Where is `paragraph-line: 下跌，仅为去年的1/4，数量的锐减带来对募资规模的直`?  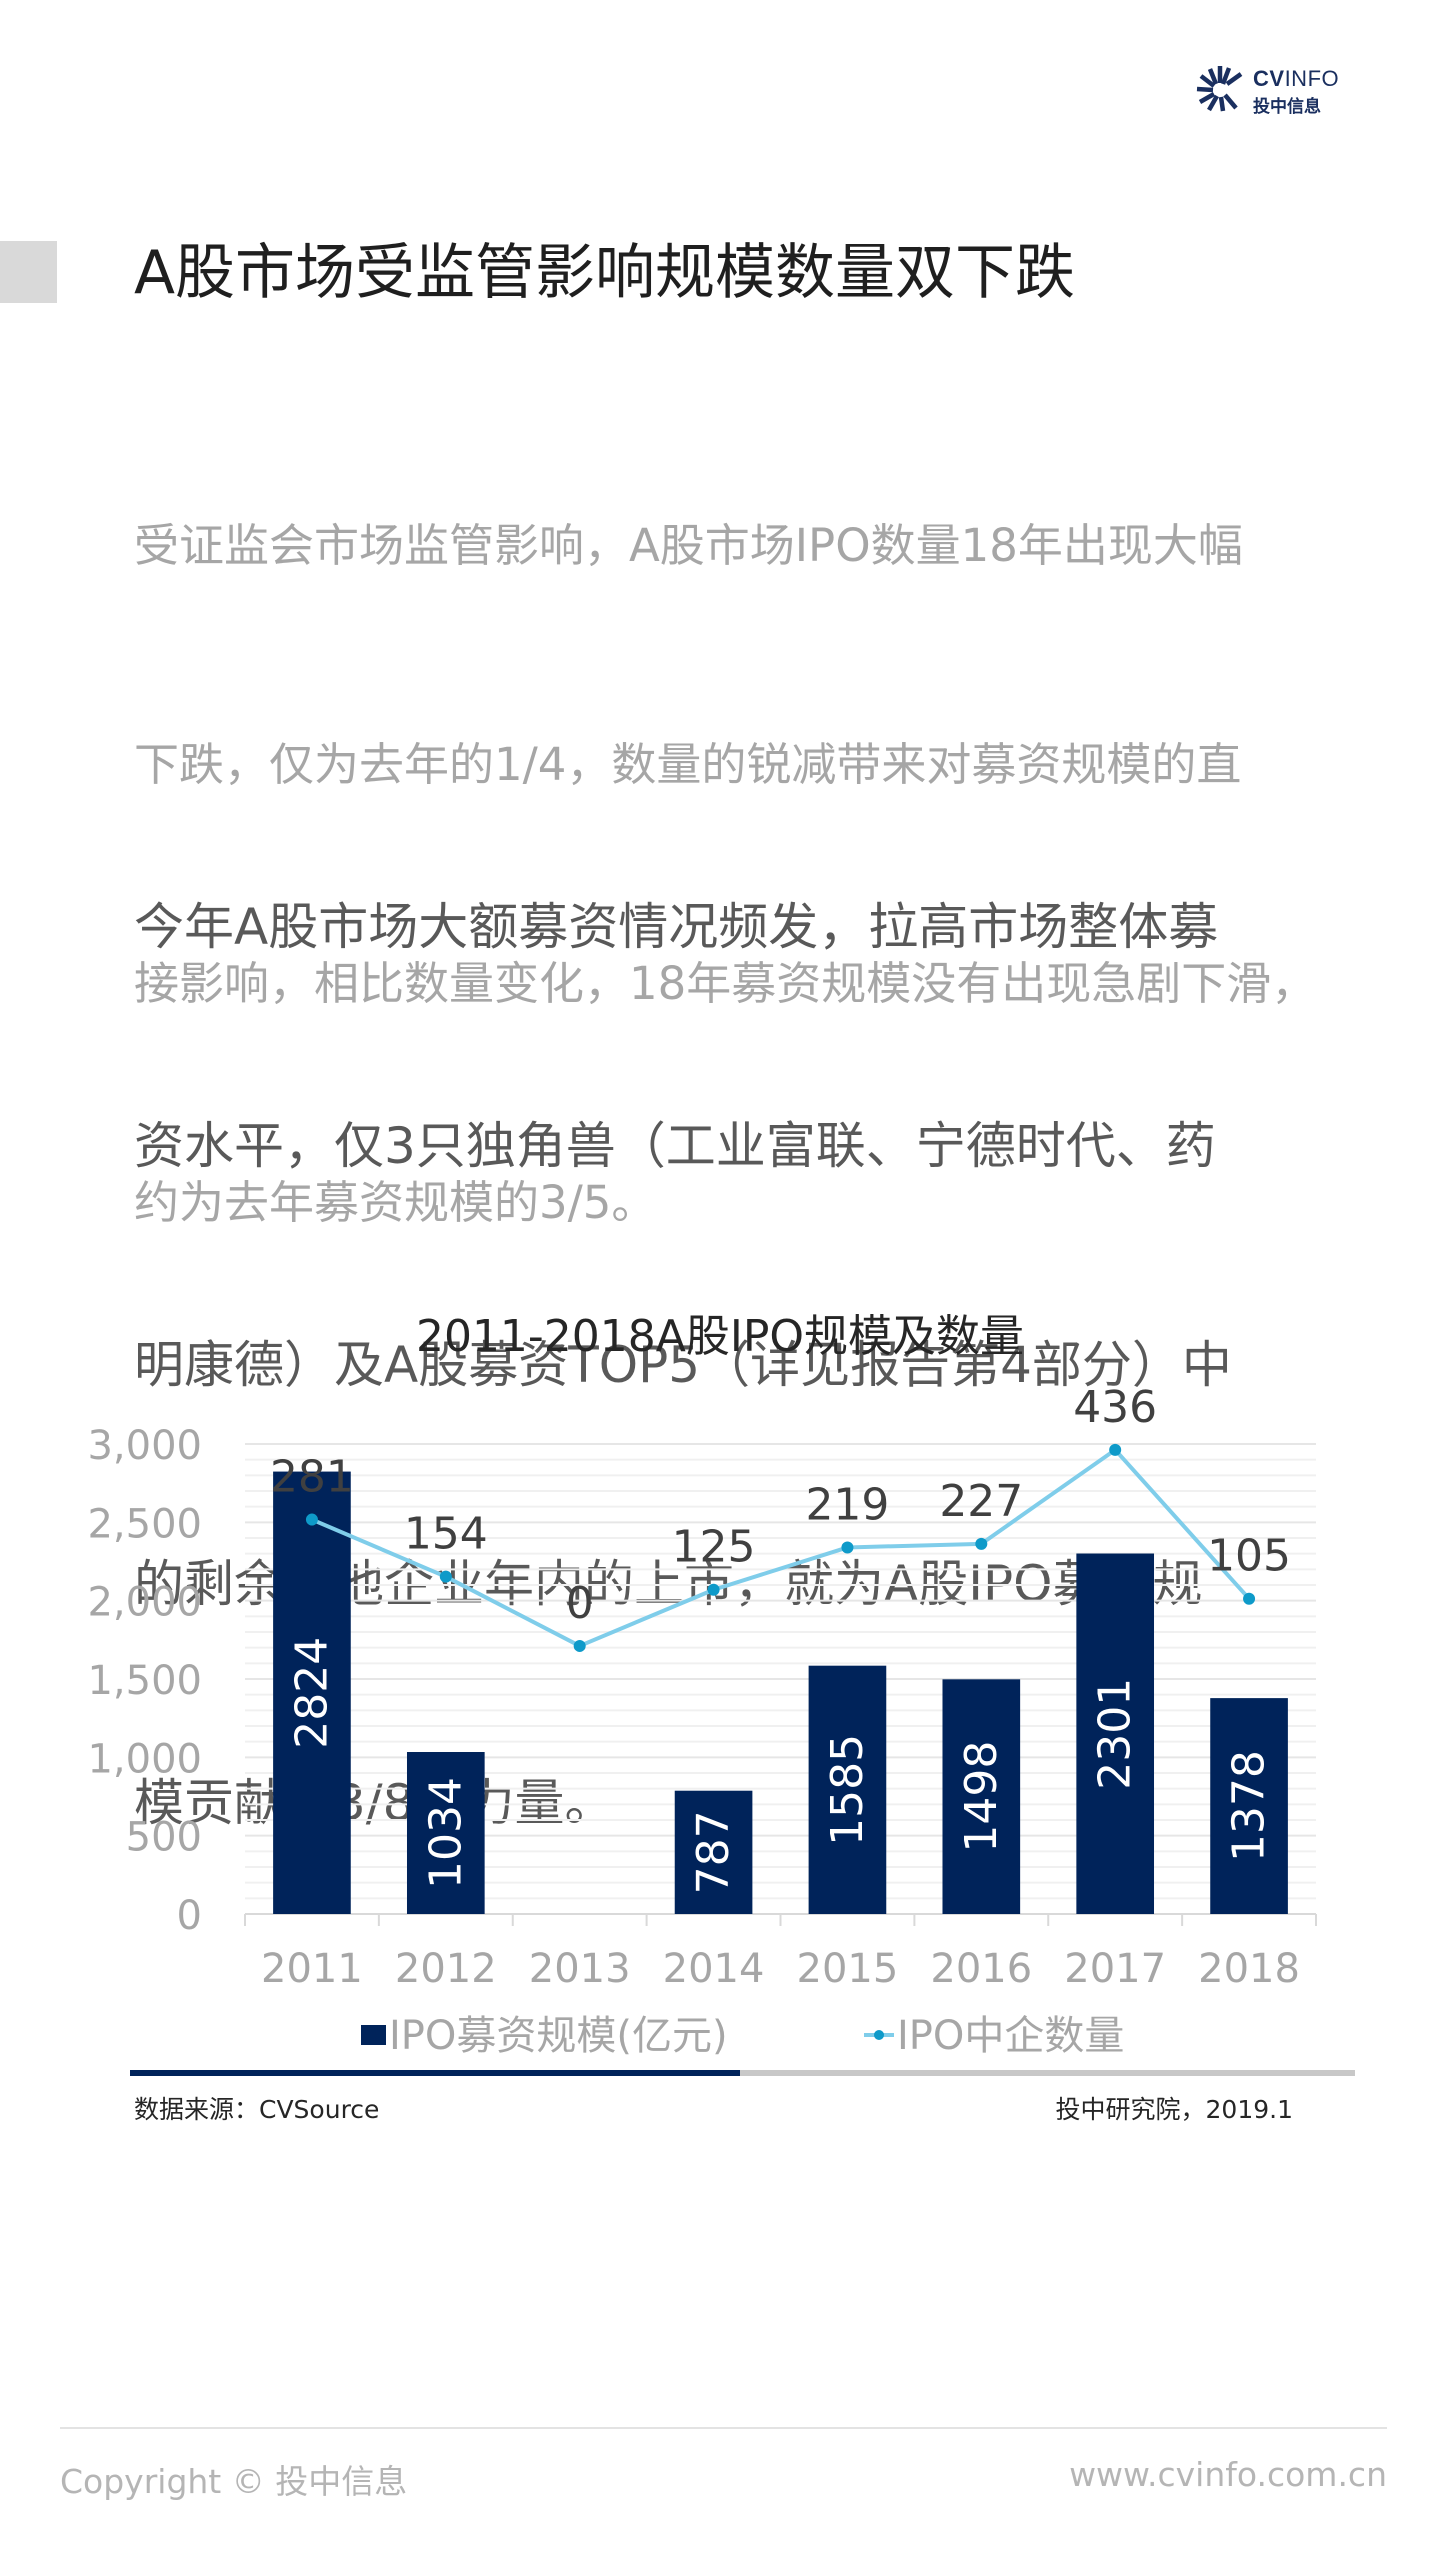 paragraph-line: 下跌，仅为去年的1/4，数量的锐减带来对募资规模的直 is located at coordinates (688, 764).